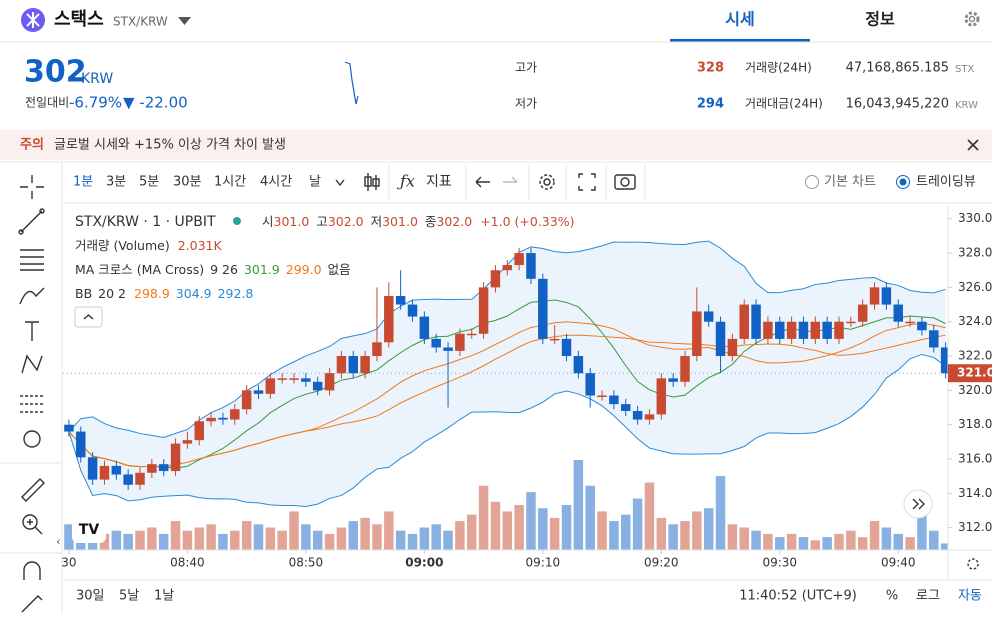  I want to click on interval: 5분, so click(149, 182).